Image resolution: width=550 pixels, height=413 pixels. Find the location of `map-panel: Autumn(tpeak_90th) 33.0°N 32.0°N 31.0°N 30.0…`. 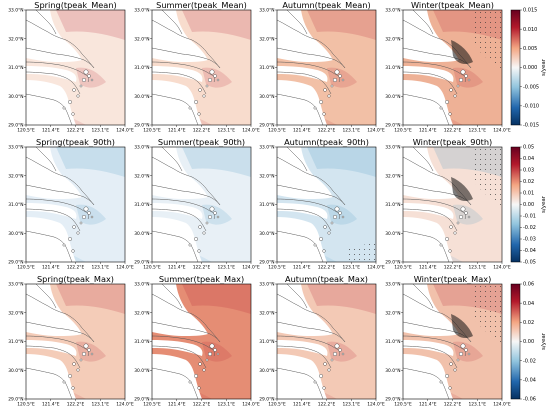

map-panel: Autumn(tpeak_90th) 33.0°N 32.0°N 31.0°N 30.0… is located at coordinates (322, 204).